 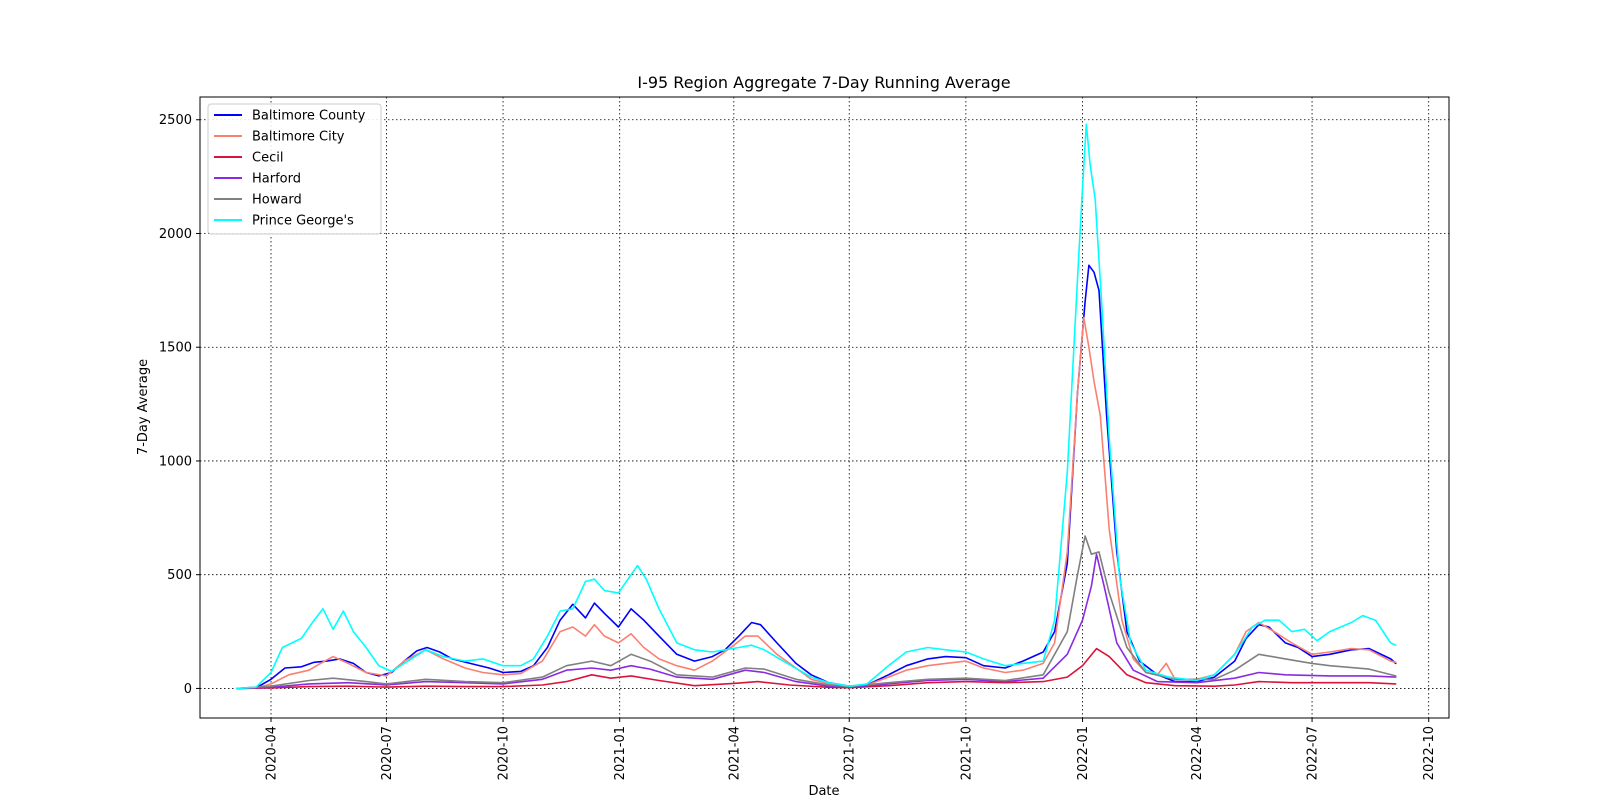 I want to click on y-tick-label: 2000, so click(x=175, y=234).